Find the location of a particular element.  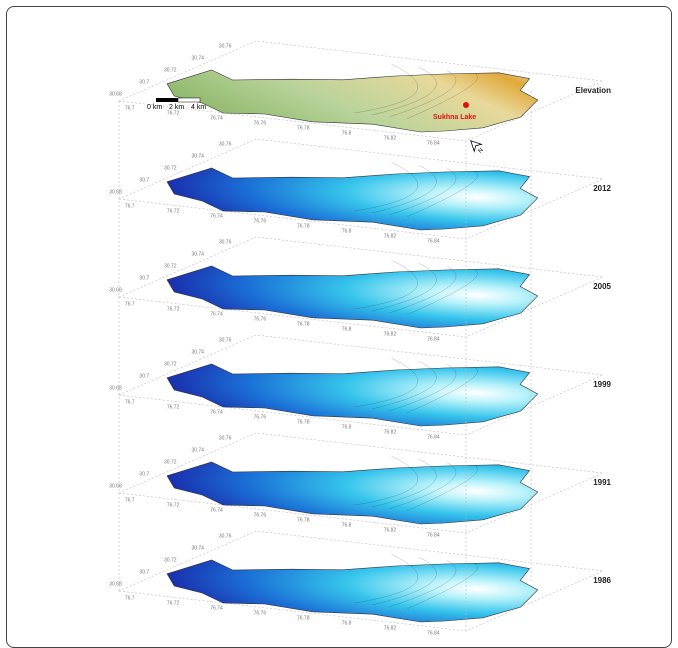

layer-label: 1999 is located at coordinates (602, 384).